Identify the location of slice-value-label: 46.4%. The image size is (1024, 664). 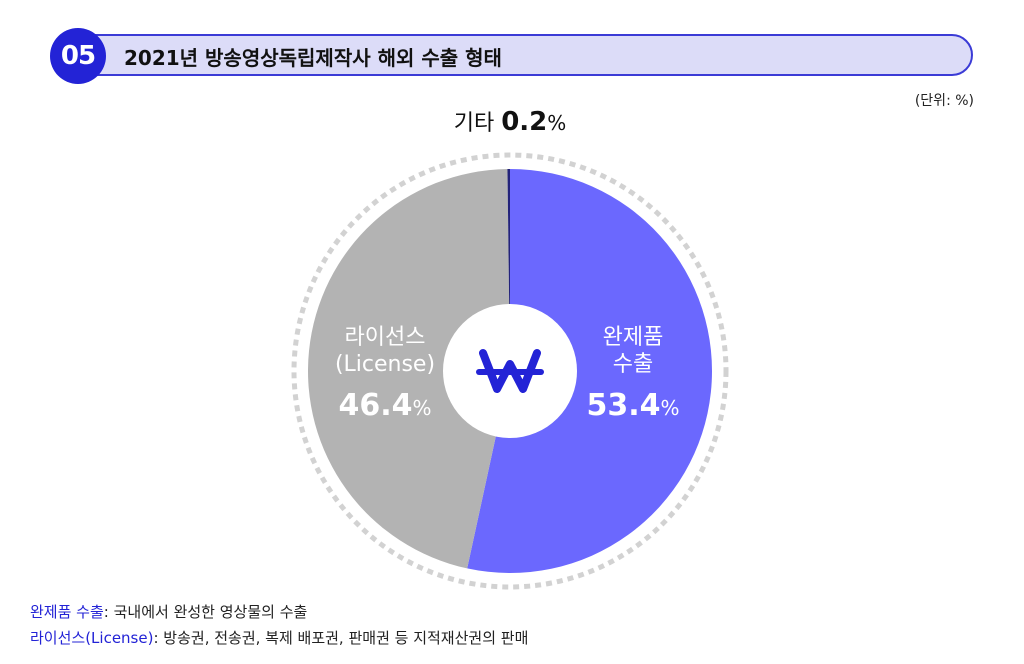
(384, 405).